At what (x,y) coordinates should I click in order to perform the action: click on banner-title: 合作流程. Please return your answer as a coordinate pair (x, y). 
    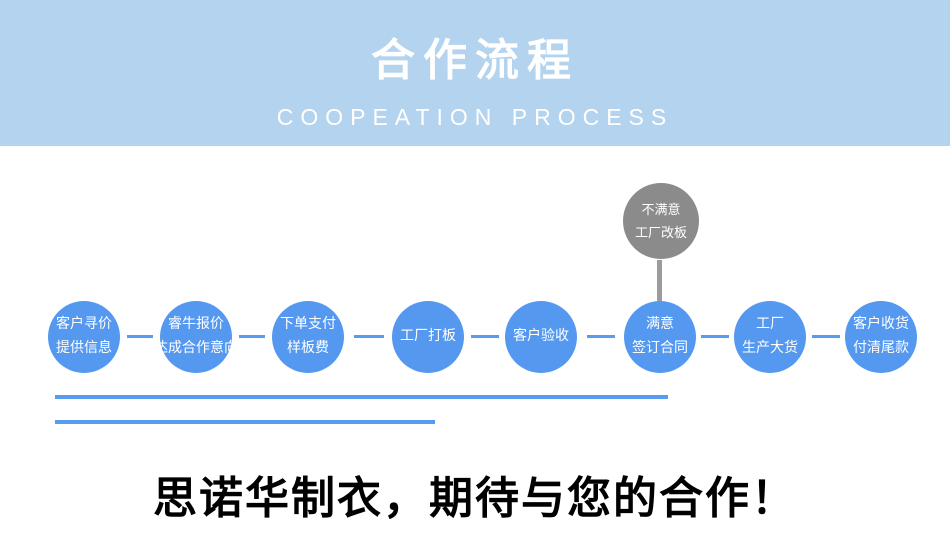
    Looking at the image, I should click on (475, 60).